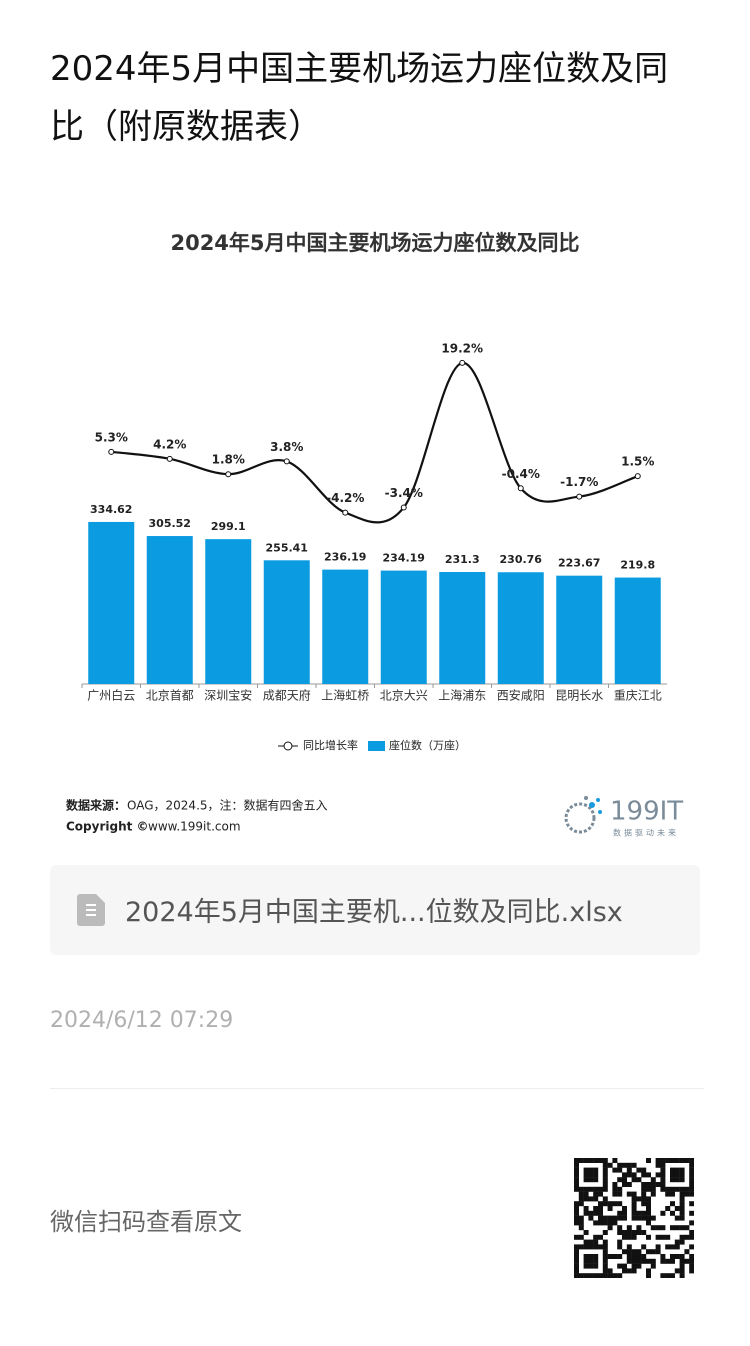  I want to click on line-value-label: -1.7%, so click(579, 482).